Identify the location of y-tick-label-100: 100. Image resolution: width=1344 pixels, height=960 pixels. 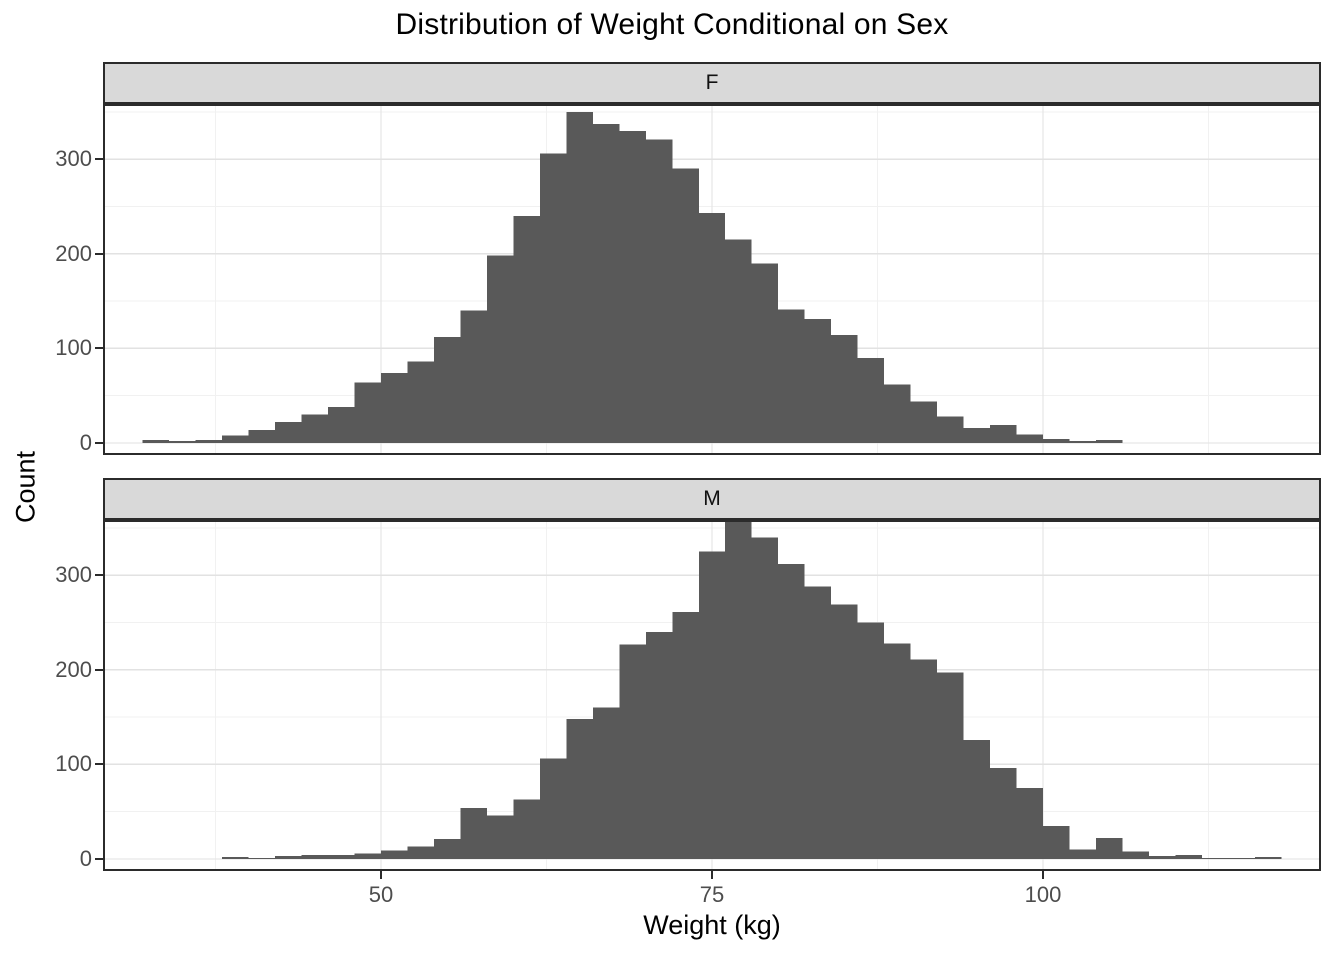
(73, 348).